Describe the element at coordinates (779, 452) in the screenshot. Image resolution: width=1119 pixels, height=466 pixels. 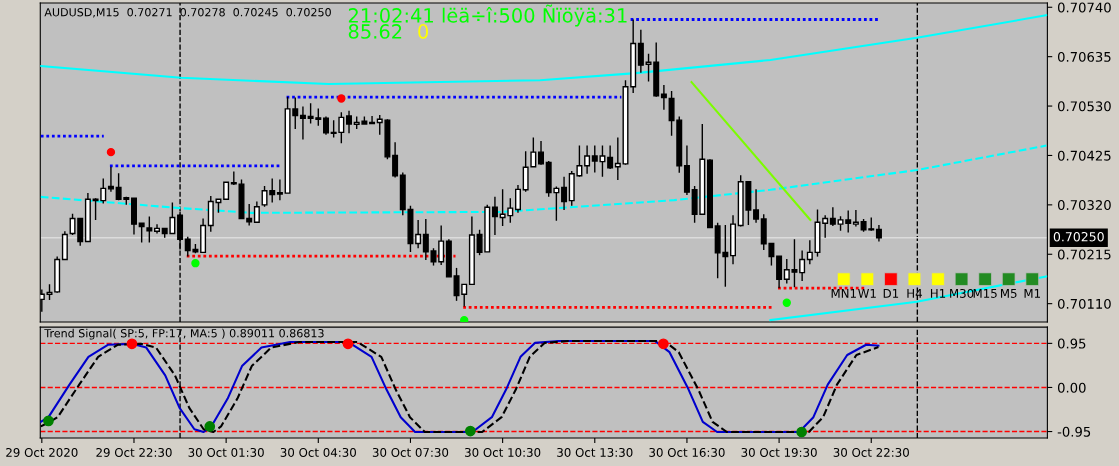
I see `x-tick-label: 30 Oct 19:30` at that location.